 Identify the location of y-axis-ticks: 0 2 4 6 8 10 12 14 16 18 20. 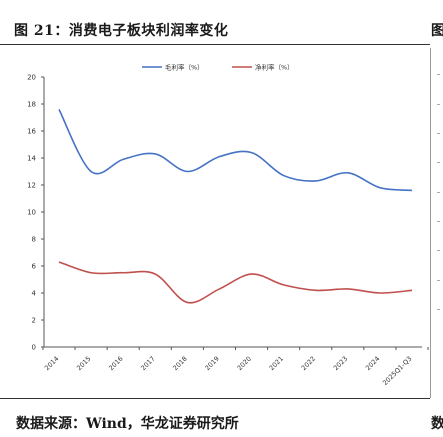
(35, 213).